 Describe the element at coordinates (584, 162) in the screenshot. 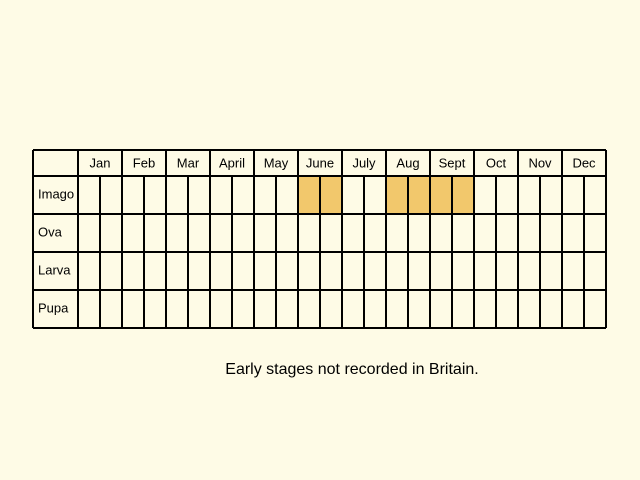

I see `month-label: Dec` at that location.